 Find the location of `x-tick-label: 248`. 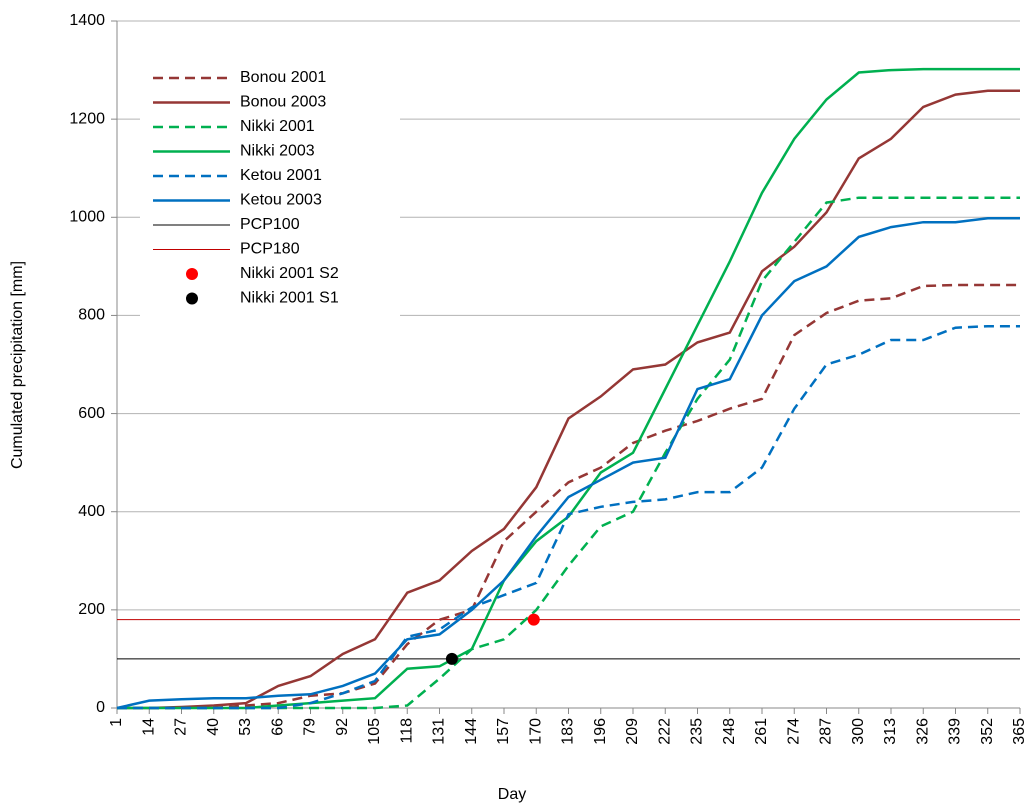

x-tick-label: 248 is located at coordinates (729, 731).